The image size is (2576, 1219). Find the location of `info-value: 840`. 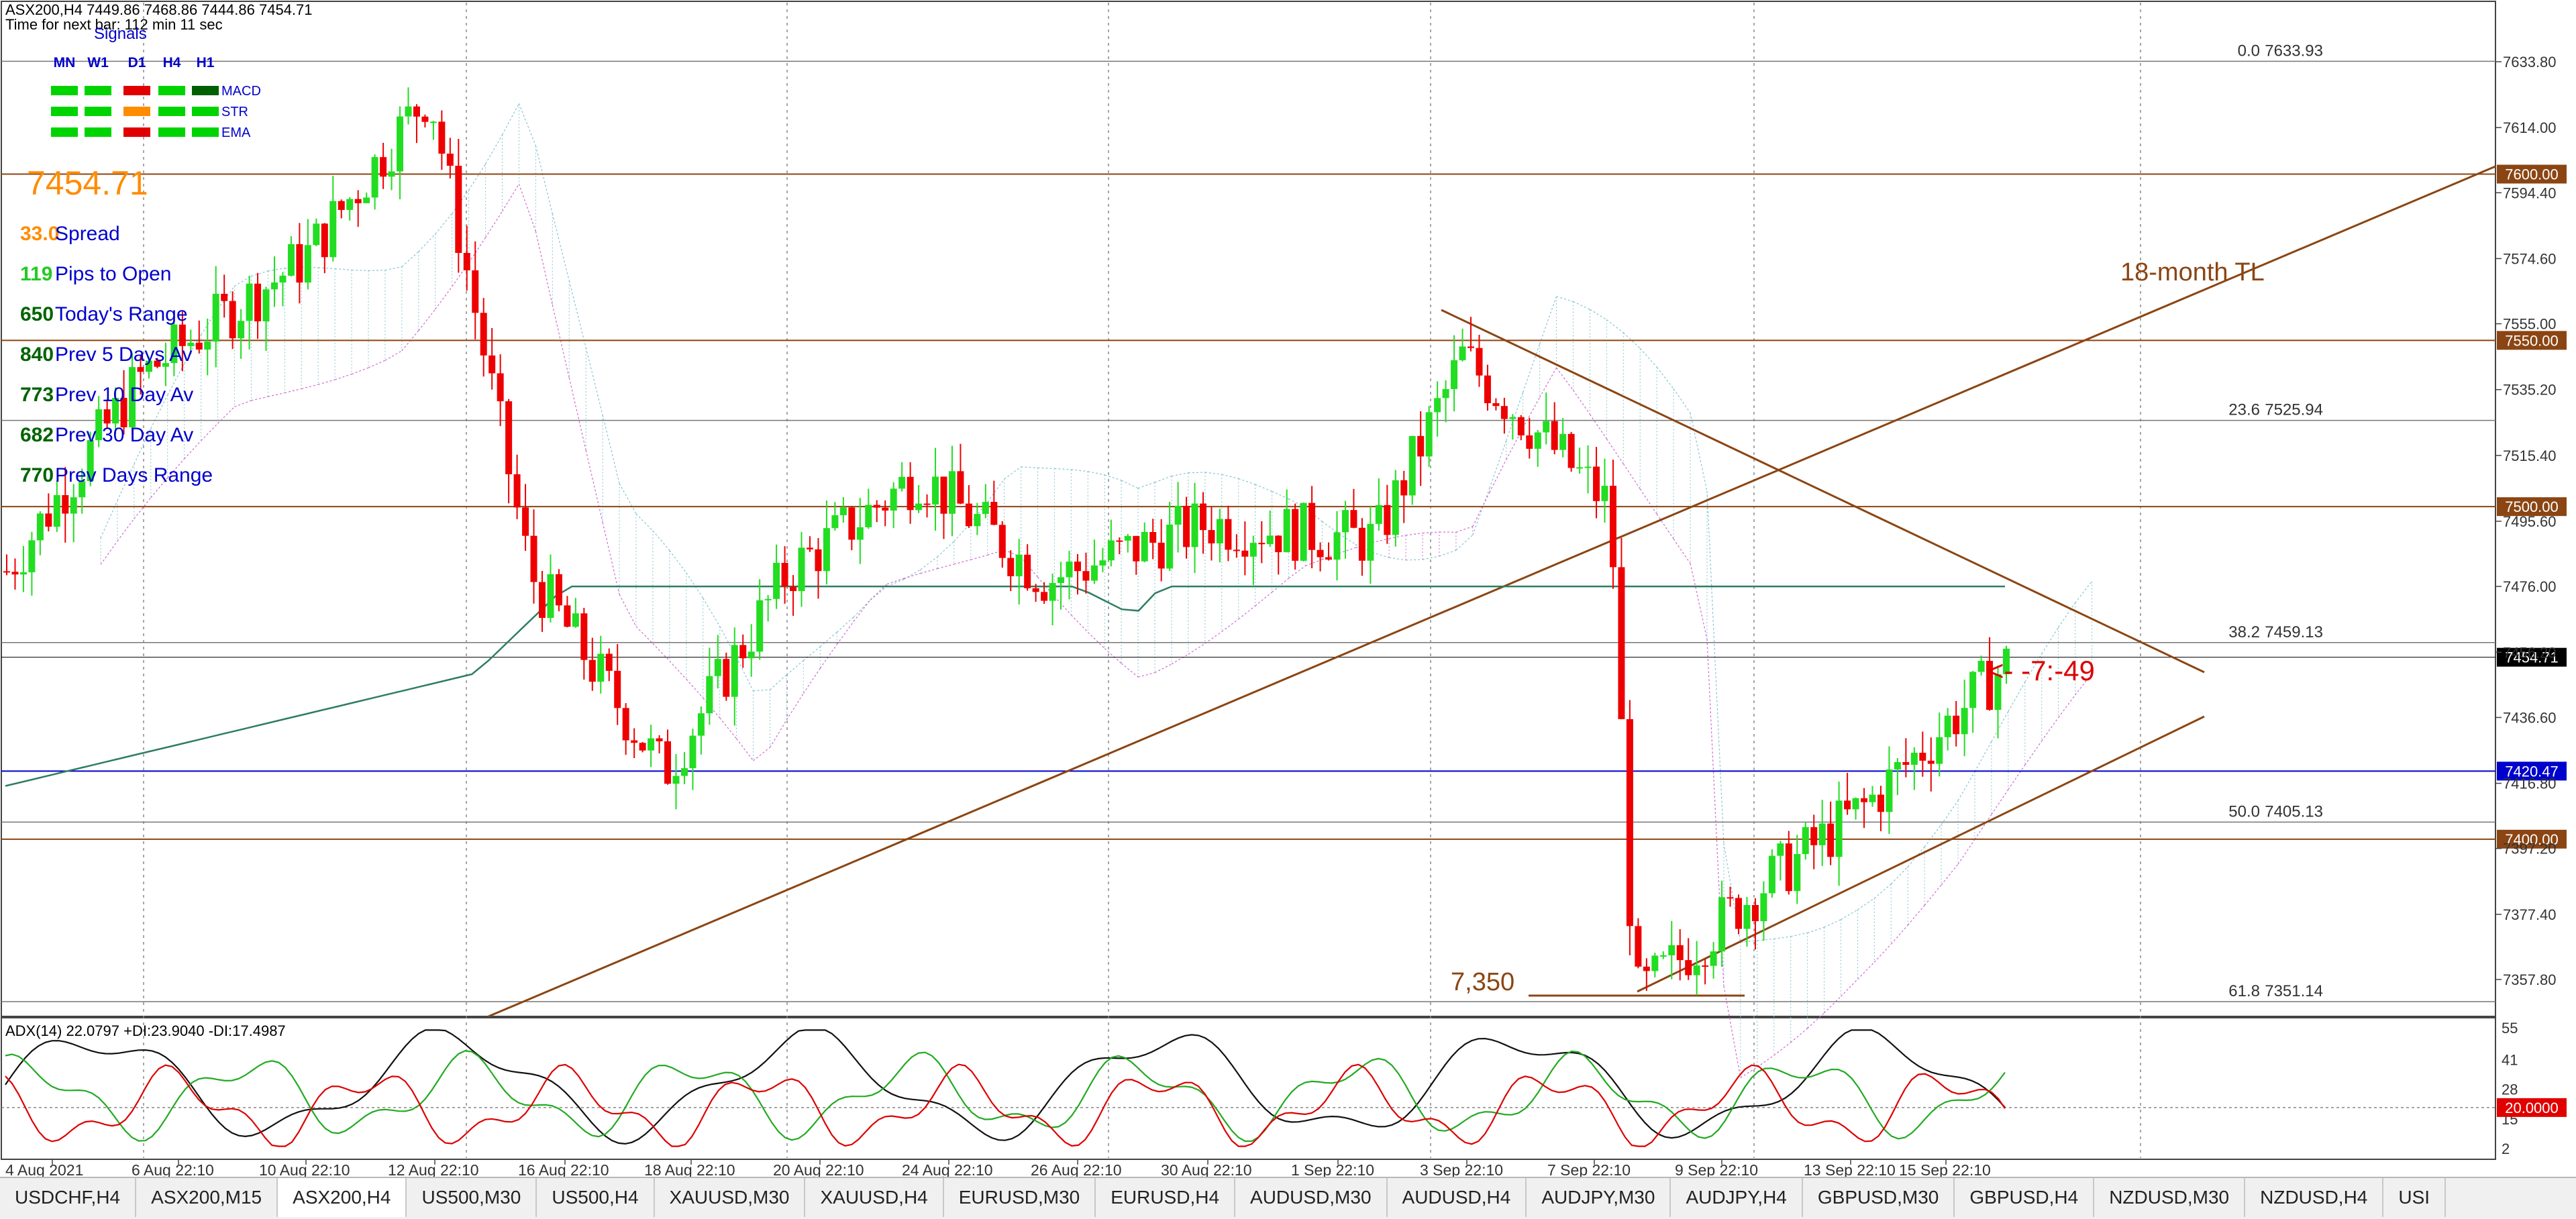

info-value: 840 is located at coordinates (37, 354).